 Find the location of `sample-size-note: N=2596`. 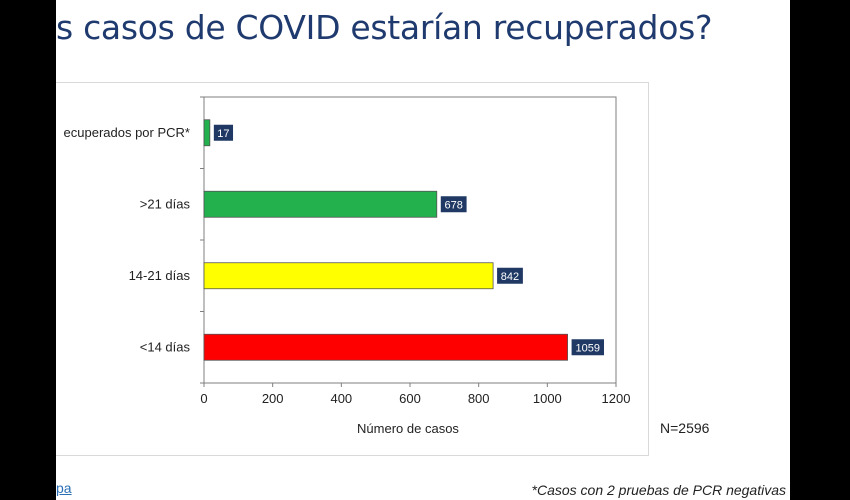

sample-size-note: N=2596 is located at coordinates (685, 428).